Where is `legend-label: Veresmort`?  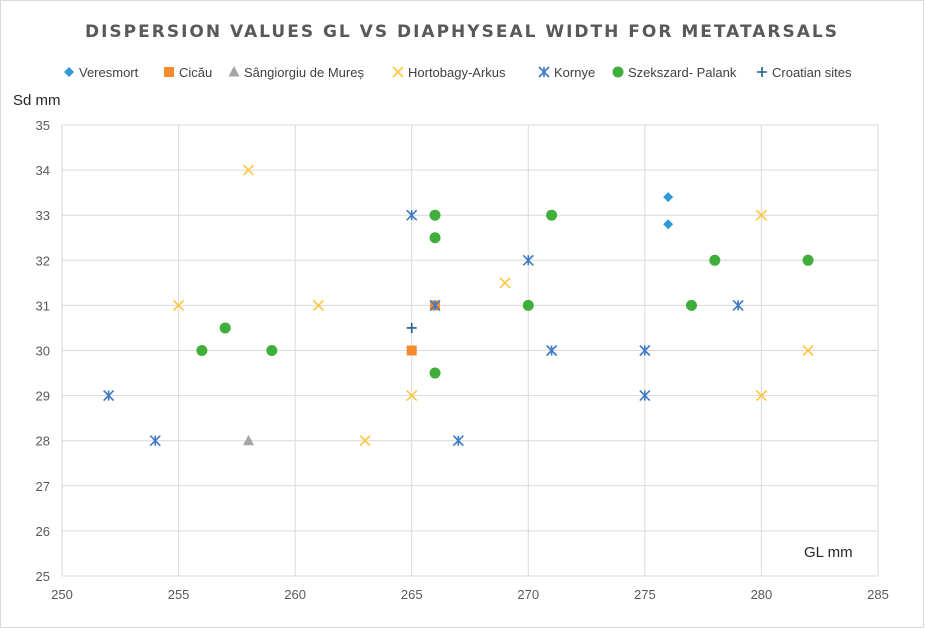 legend-label: Veresmort is located at coordinates (109, 72).